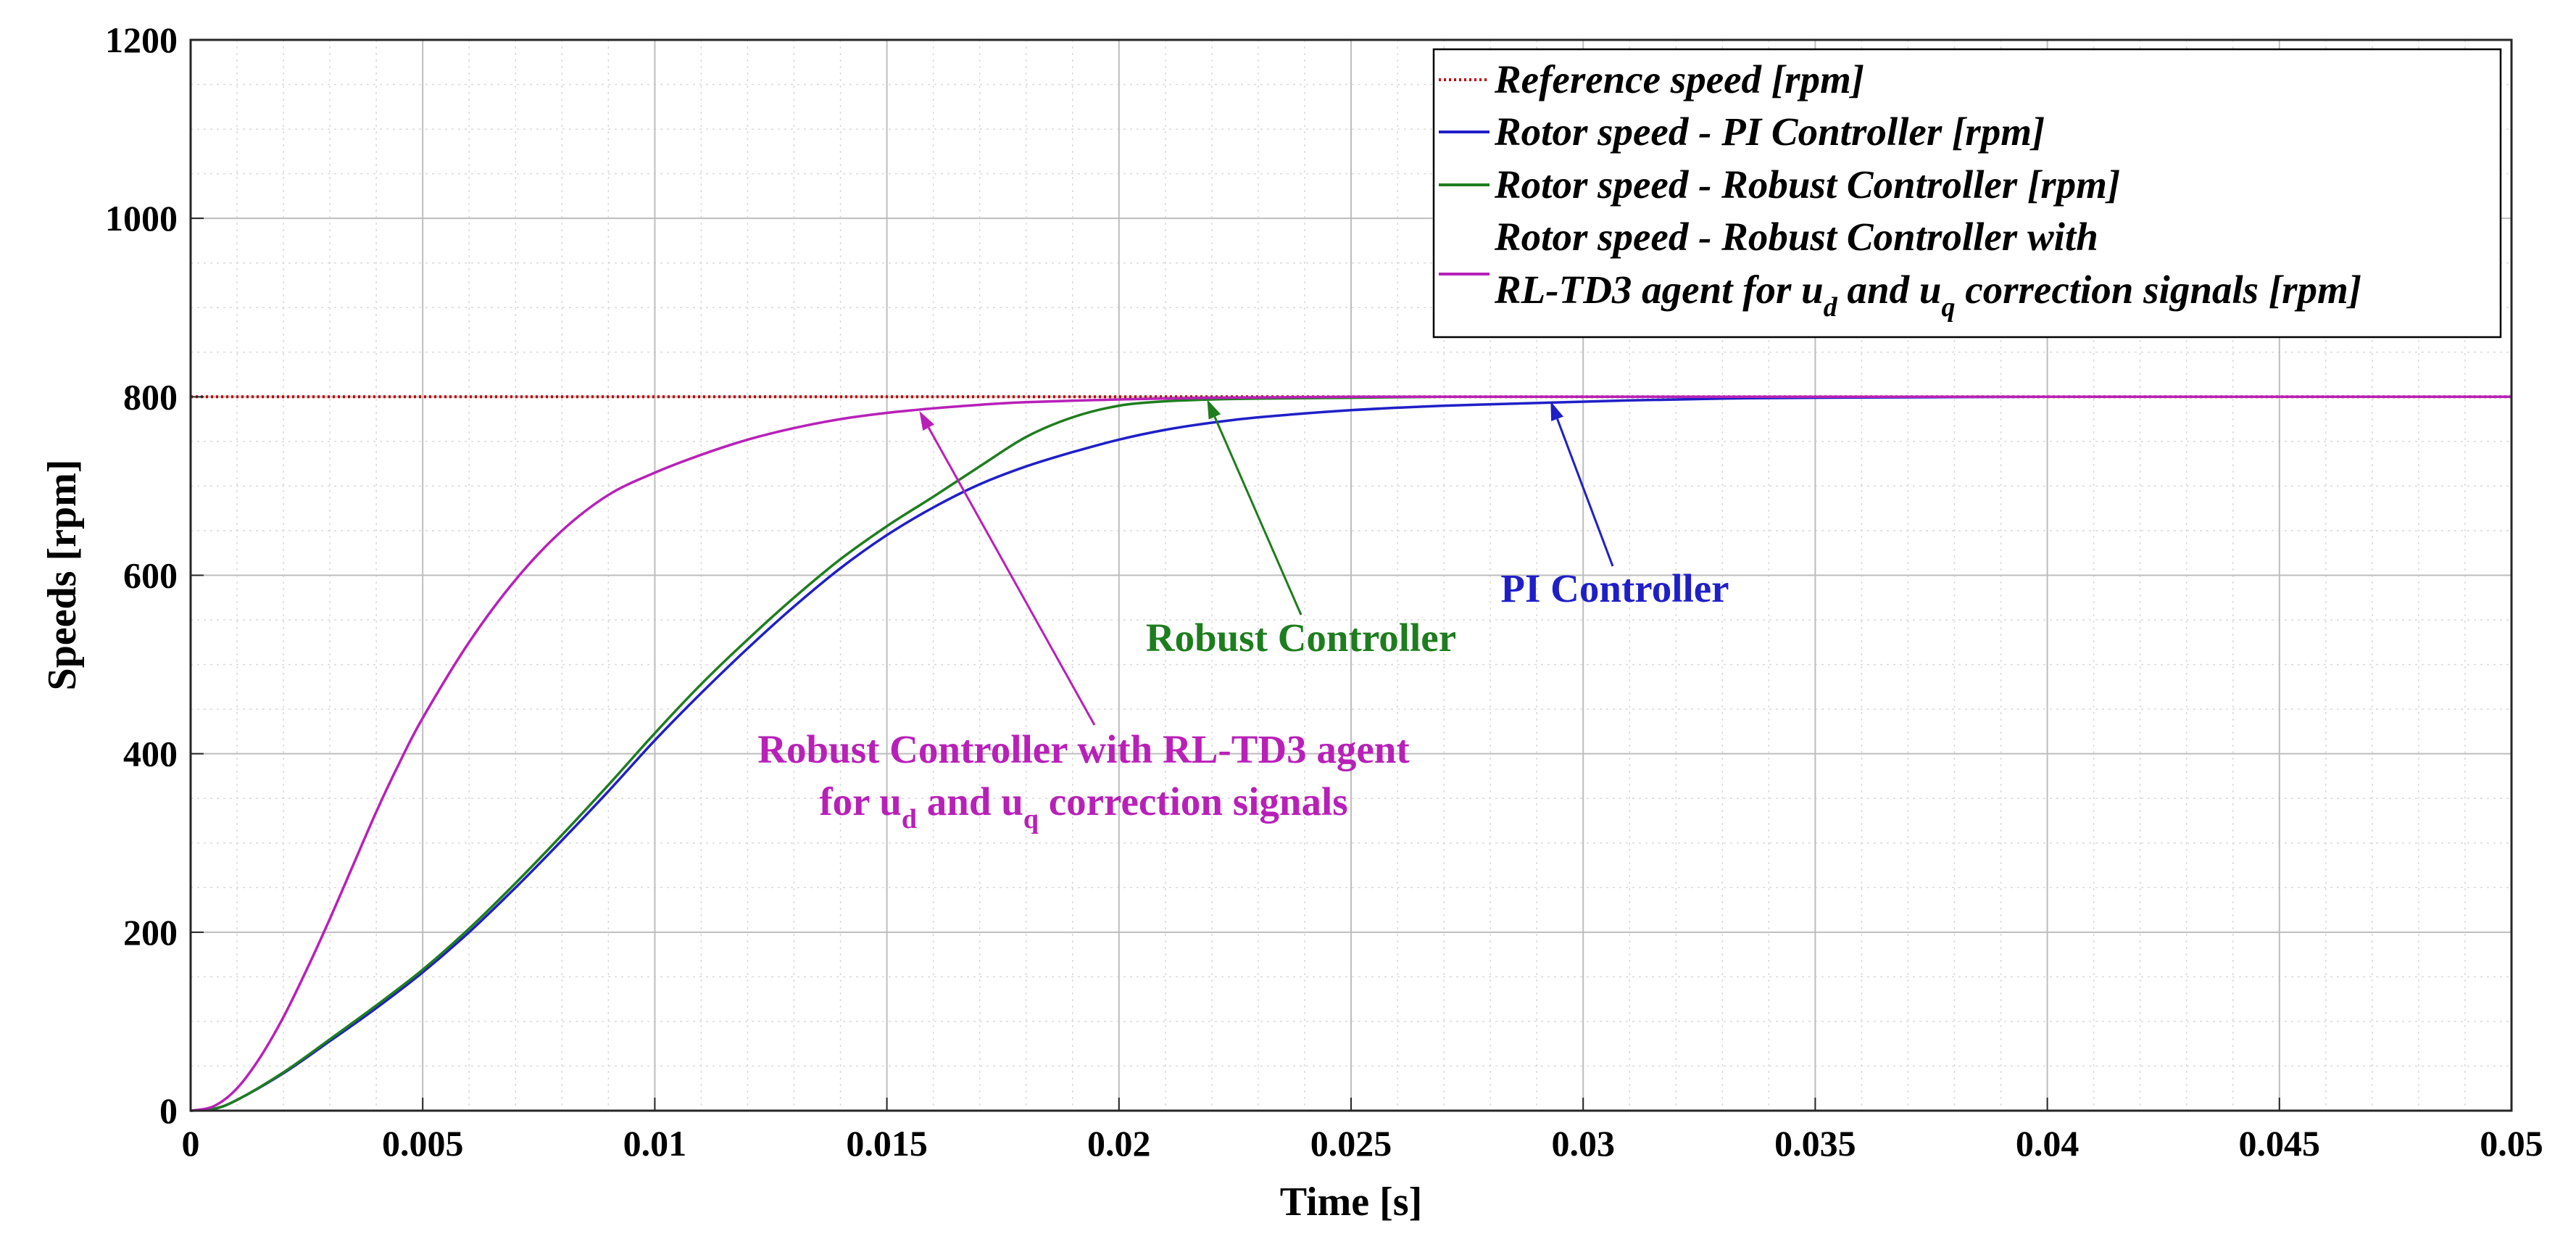 This screenshot has height=1239, width=2576. What do you see at coordinates (168, 1110) in the screenshot?
I see `y-tick-label: 0` at bounding box center [168, 1110].